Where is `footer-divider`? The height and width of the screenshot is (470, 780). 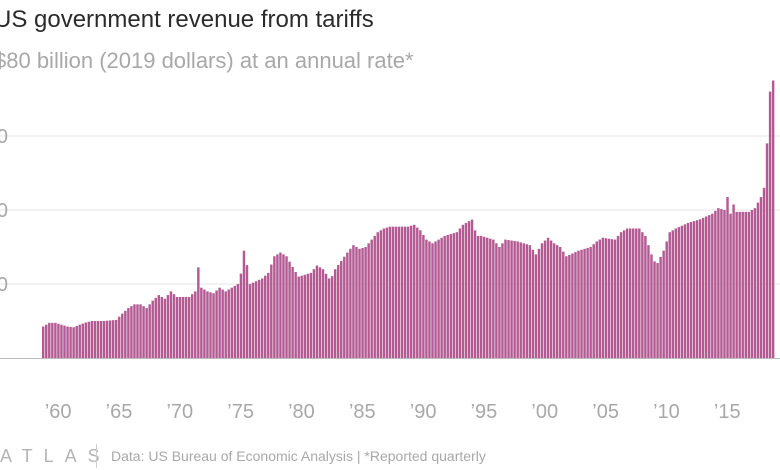
footer-divider is located at coordinates (96, 456).